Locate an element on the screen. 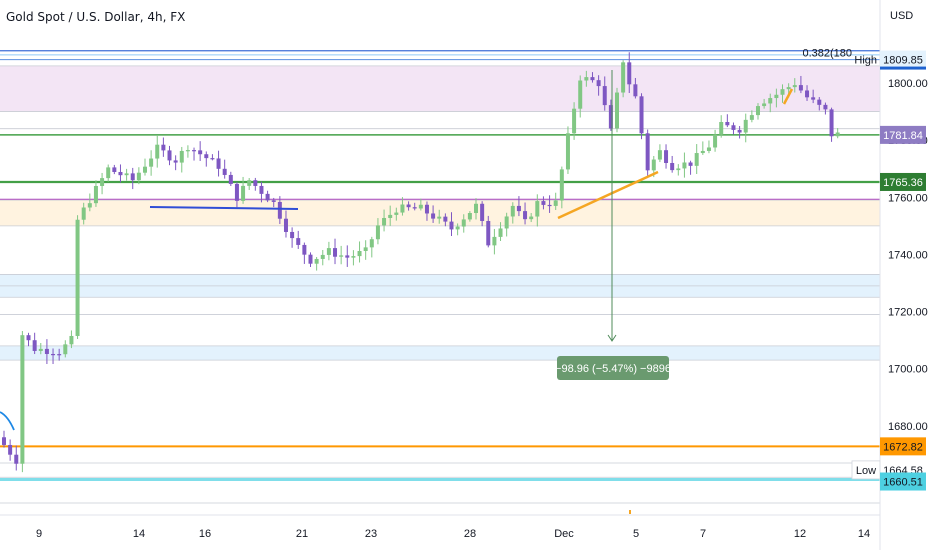 The image size is (932, 555). price-tick-label: 1740.00 is located at coordinates (908, 255).